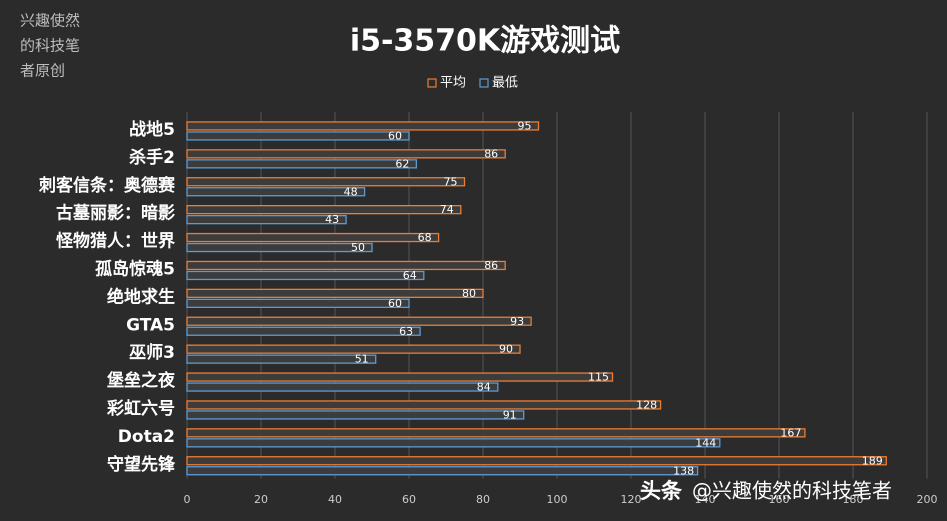 This screenshot has height=521, width=947. What do you see at coordinates (152, 129) in the screenshot?
I see `y-tick-label: 战地5` at bounding box center [152, 129].